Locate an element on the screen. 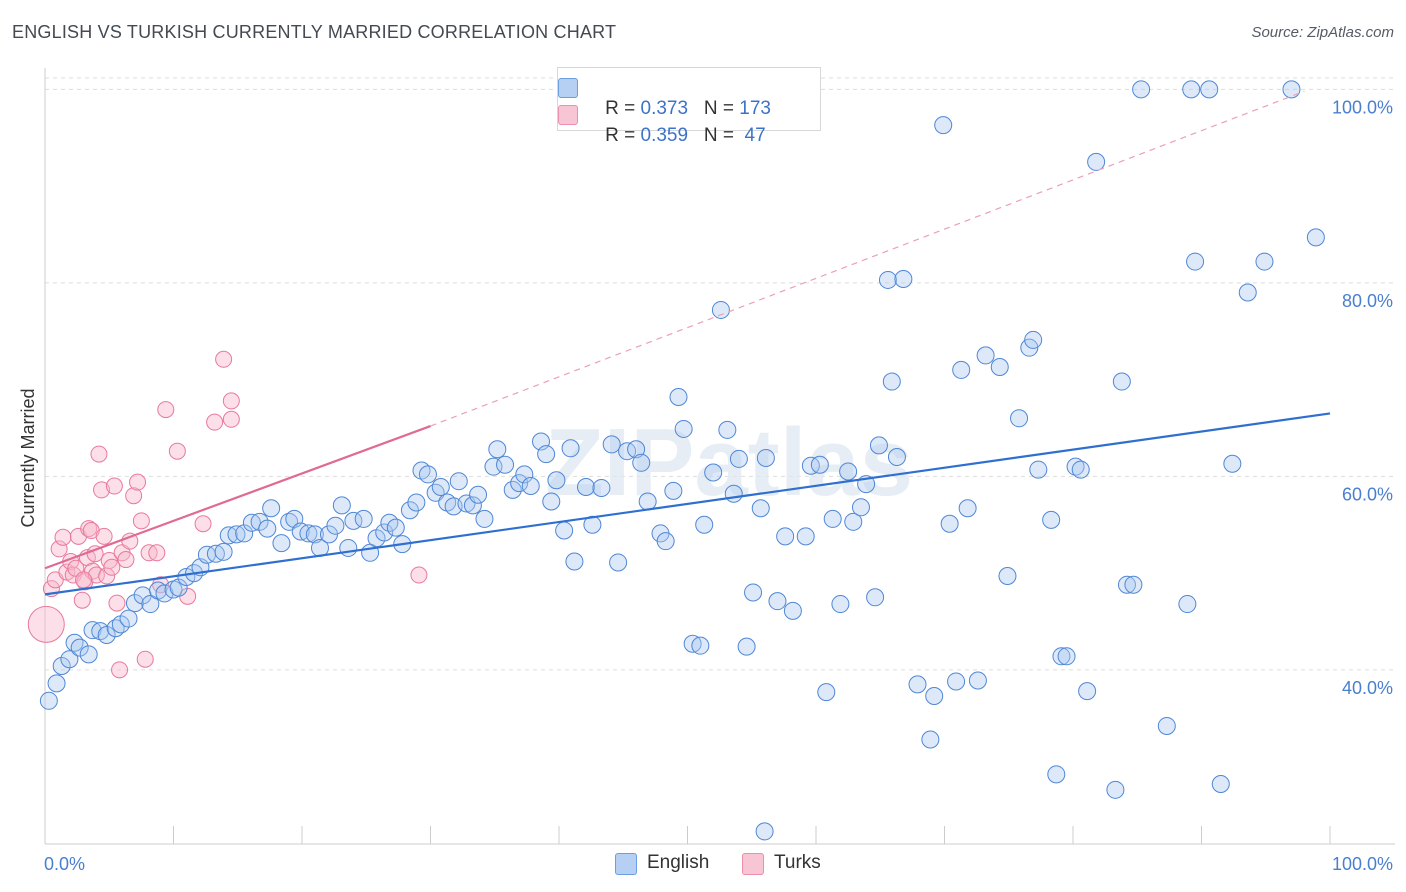 This screenshot has height=892, width=1406. series-legend-swatch-english is located at coordinates (626, 864).